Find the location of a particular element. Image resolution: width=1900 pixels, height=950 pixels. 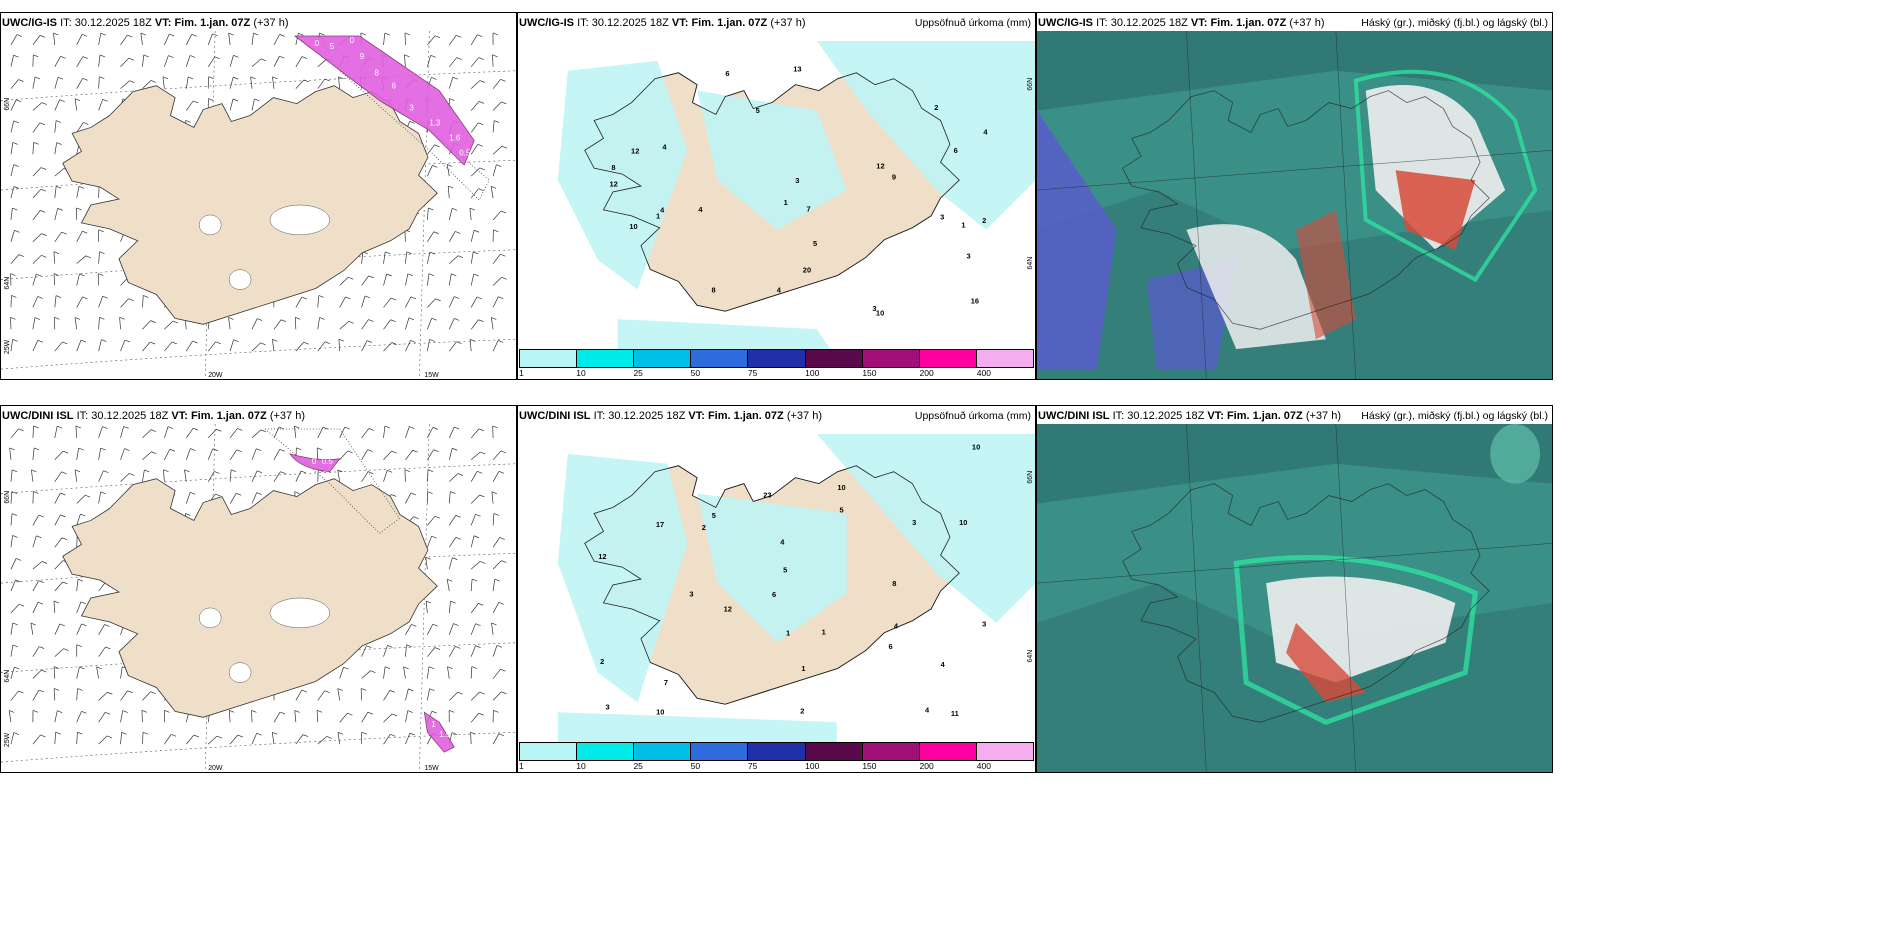

colorbar-tick: 200 is located at coordinates (926, 373).